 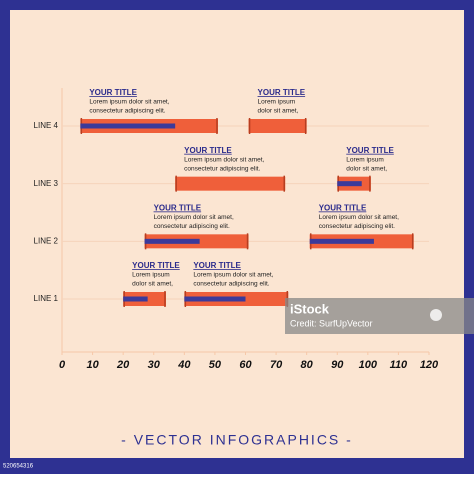 I want to click on x-tick-label: 80, so click(x=307, y=365).